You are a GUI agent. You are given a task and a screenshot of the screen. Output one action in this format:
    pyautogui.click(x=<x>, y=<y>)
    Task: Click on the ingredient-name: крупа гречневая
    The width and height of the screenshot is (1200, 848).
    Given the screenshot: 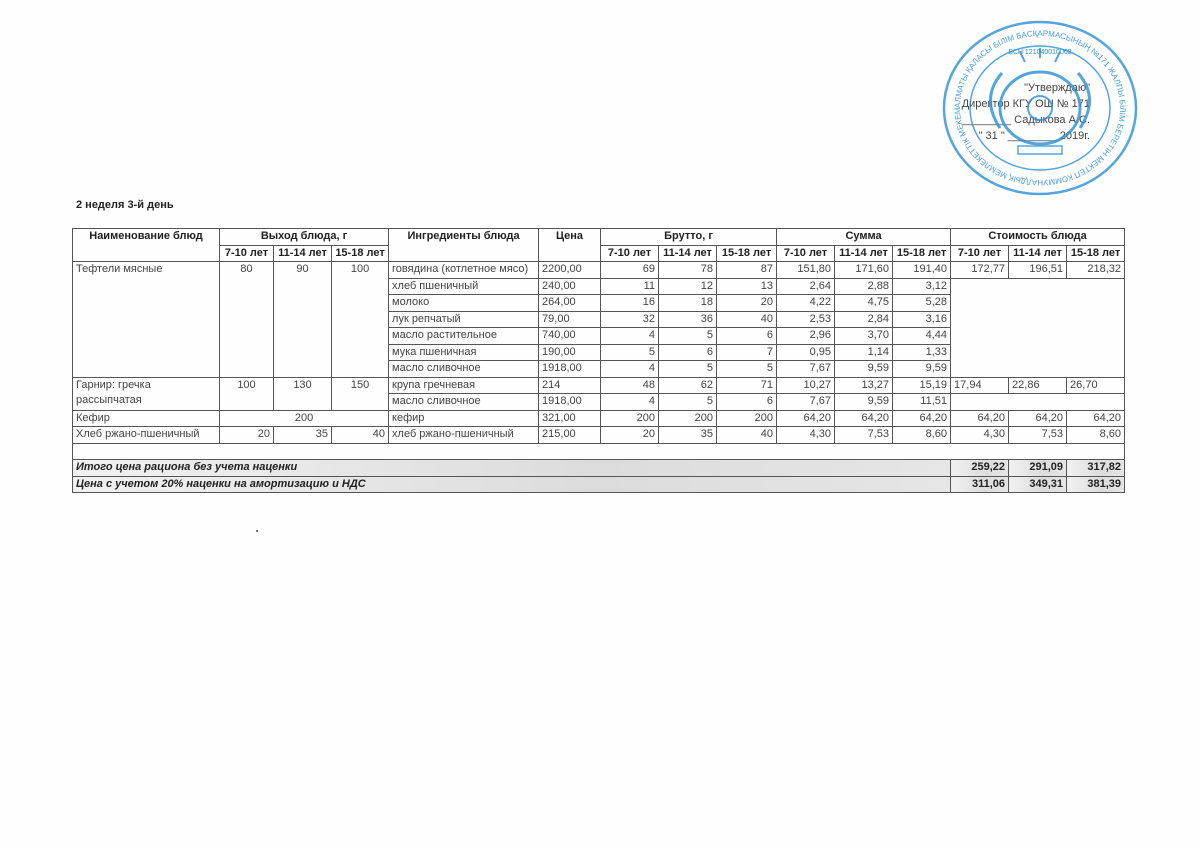 What is the action you would take?
    pyautogui.click(x=464, y=385)
    